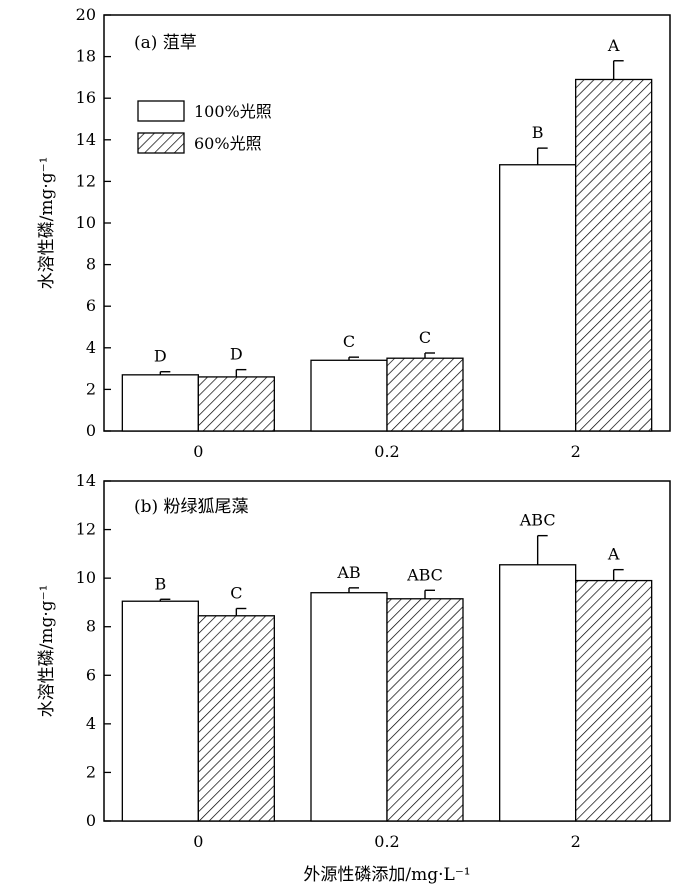 This screenshot has width=700, height=892. I want to click on y-tick-label-b-2: 4, so click(91, 723).